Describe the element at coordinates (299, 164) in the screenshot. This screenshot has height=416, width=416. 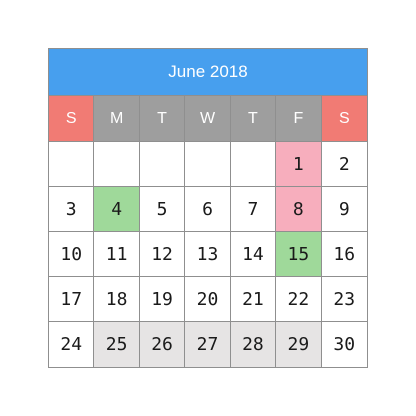
I see `day-cell-1: 1` at that location.